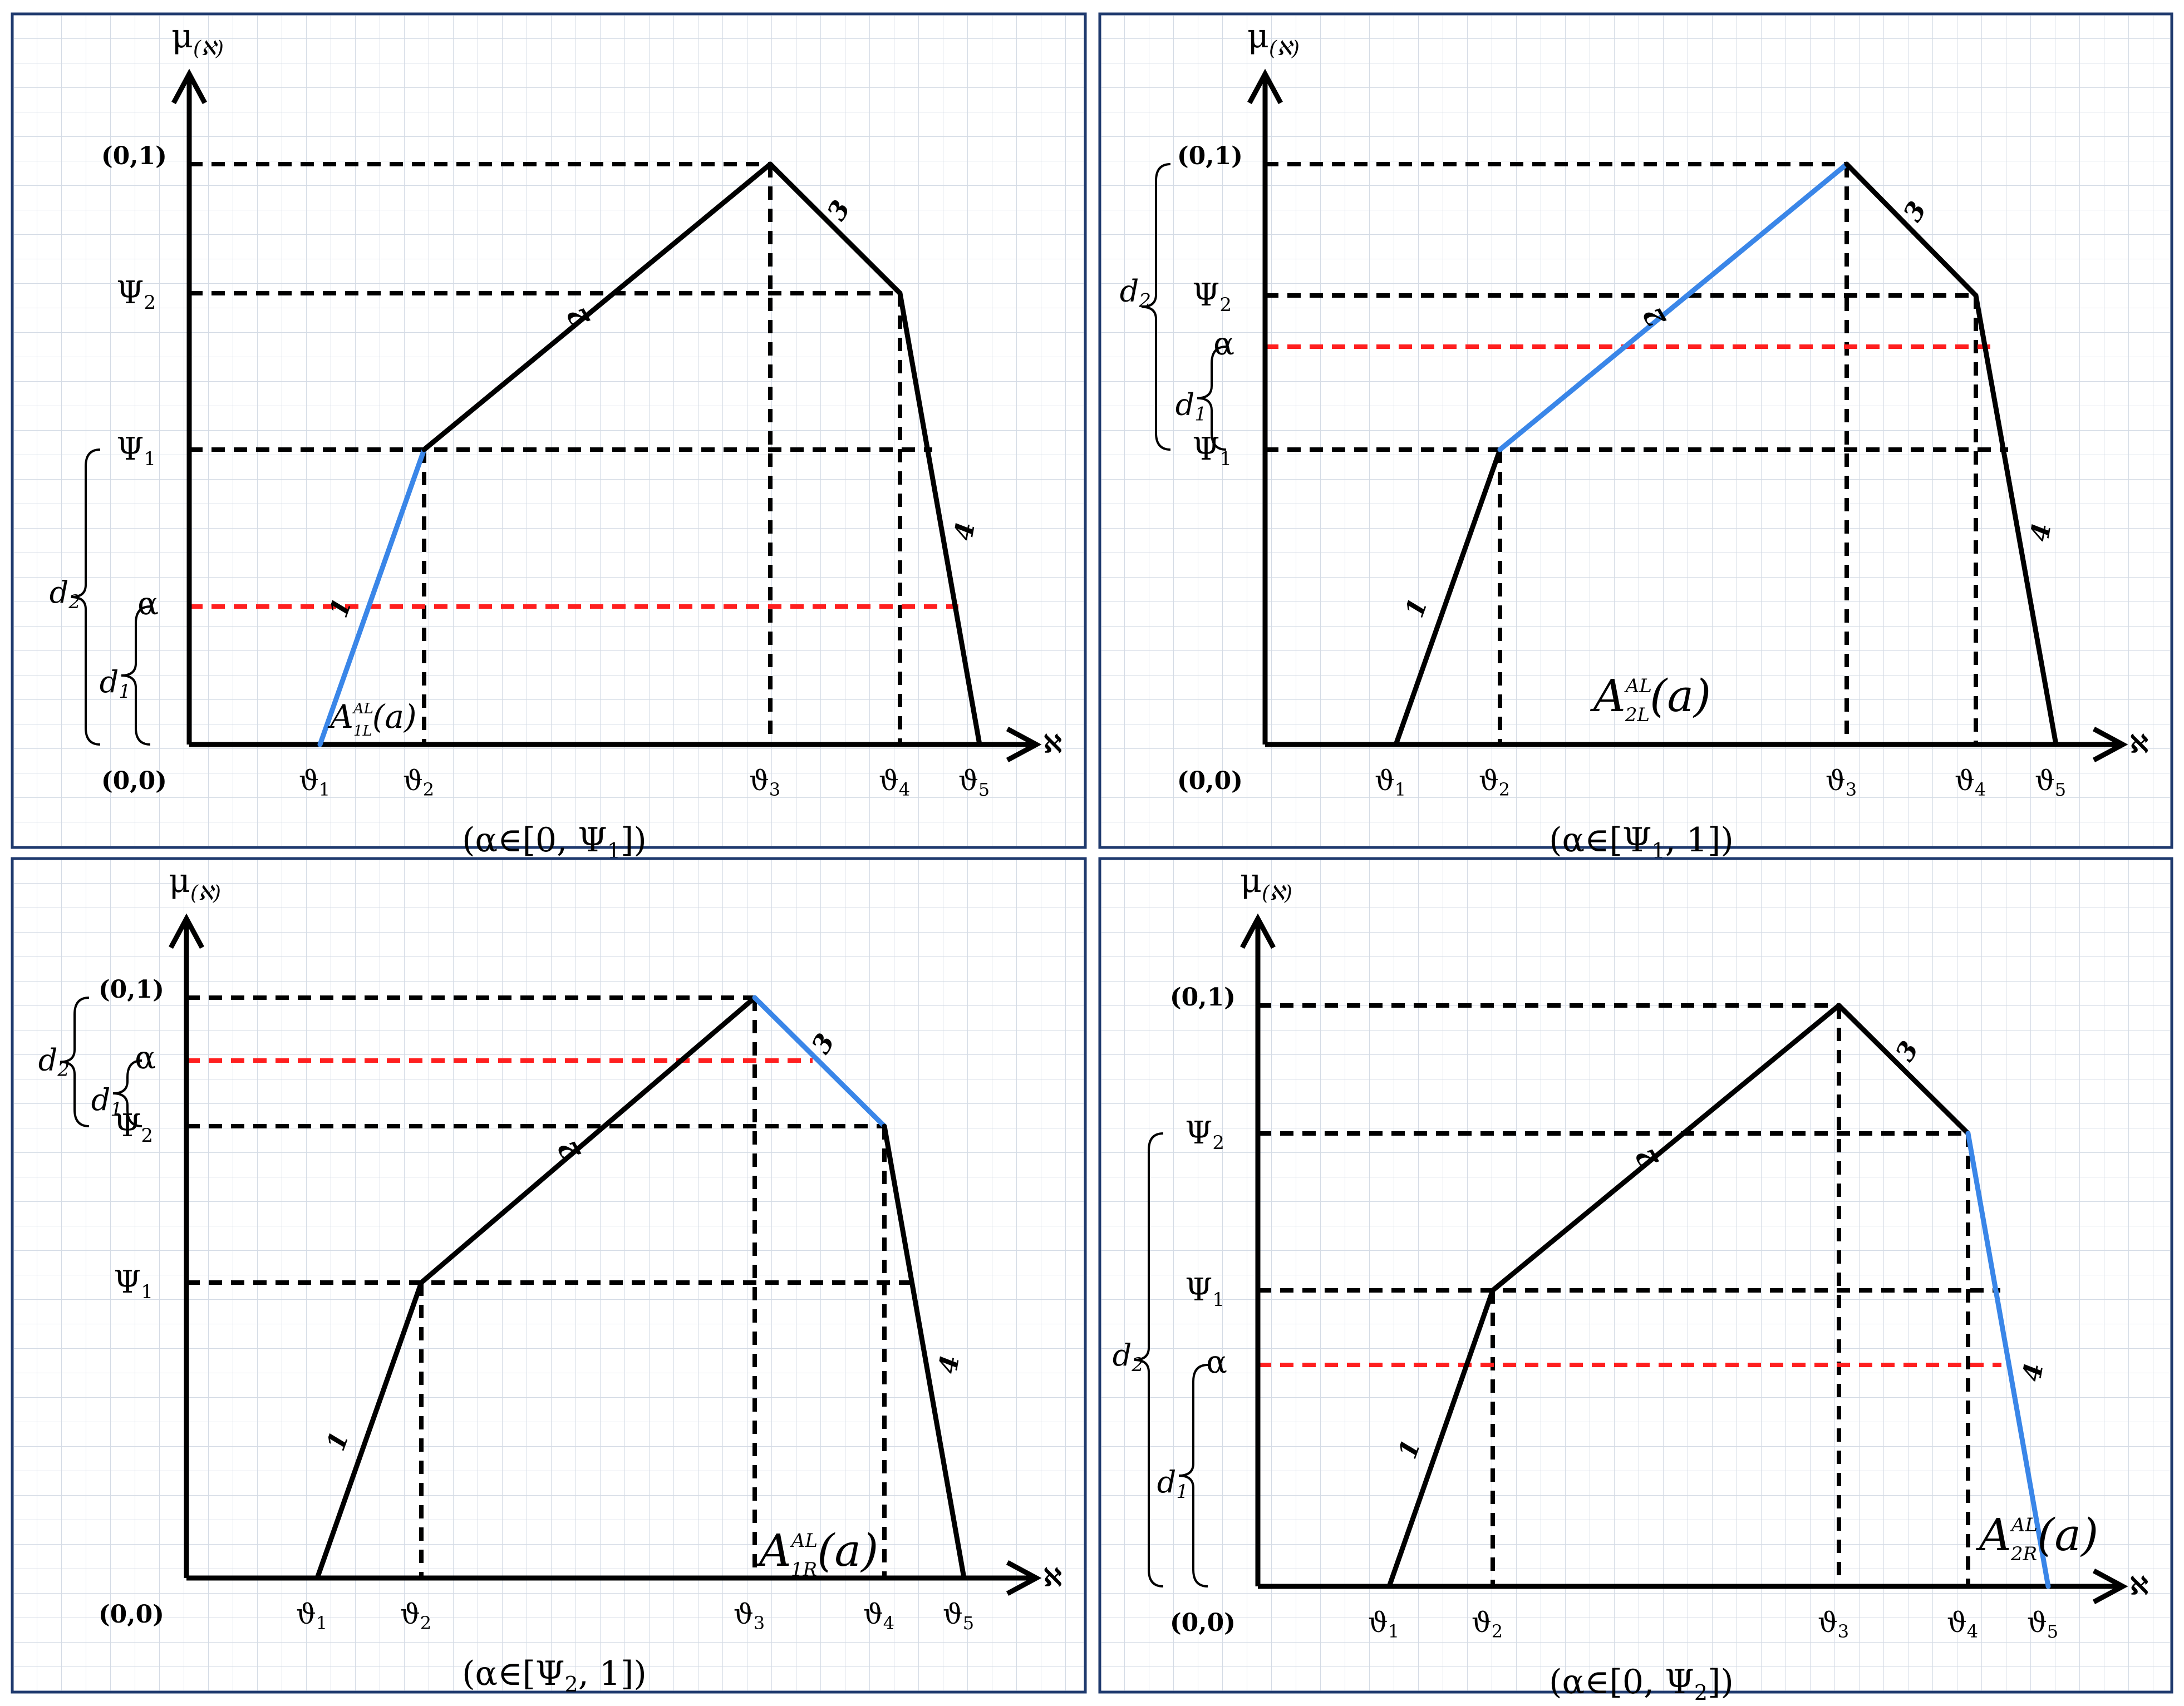 The height and width of the screenshot is (1706, 2184). What do you see at coordinates (1650, 698) in the screenshot?
I see `membership-function-label: AAL 2L(a)` at bounding box center [1650, 698].